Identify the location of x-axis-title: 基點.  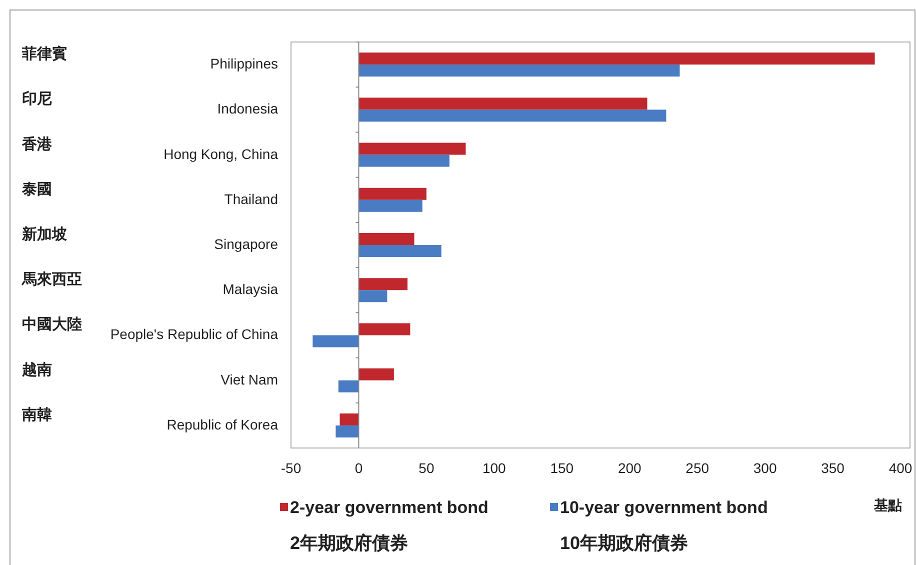
(887, 505).